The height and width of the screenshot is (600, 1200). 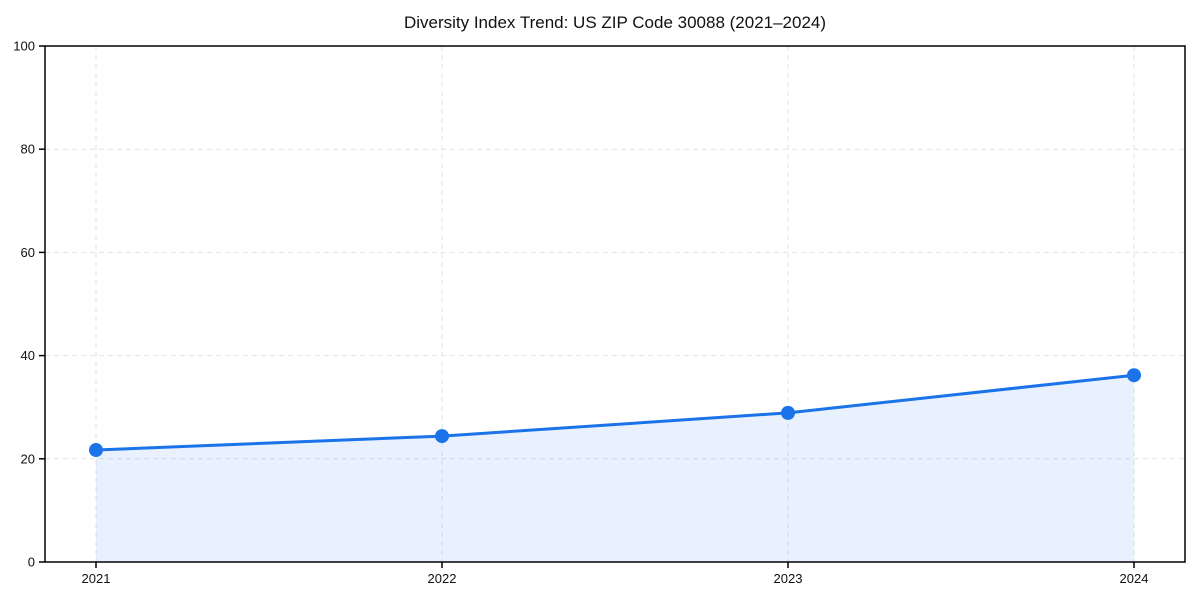 What do you see at coordinates (1134, 375) in the screenshot?
I see `data-point-2024` at bounding box center [1134, 375].